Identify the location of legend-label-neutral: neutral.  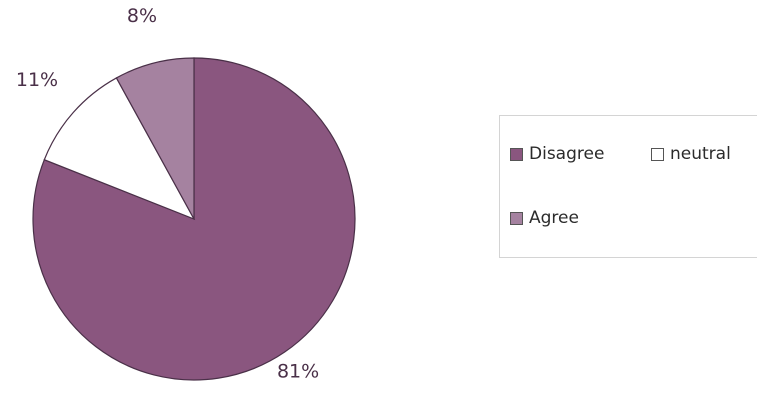
(700, 154).